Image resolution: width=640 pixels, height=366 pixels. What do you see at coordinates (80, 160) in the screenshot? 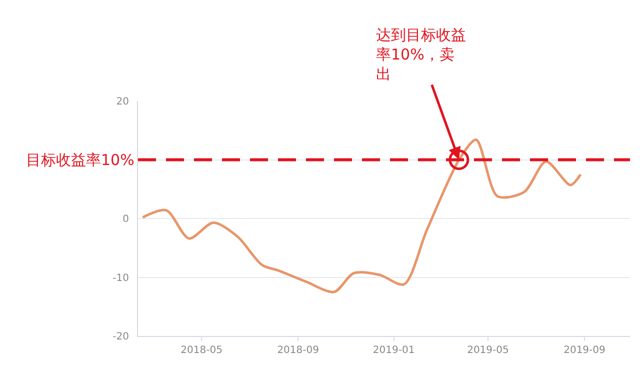
I see `ref-line-label: 目标收益率10%` at bounding box center [80, 160].